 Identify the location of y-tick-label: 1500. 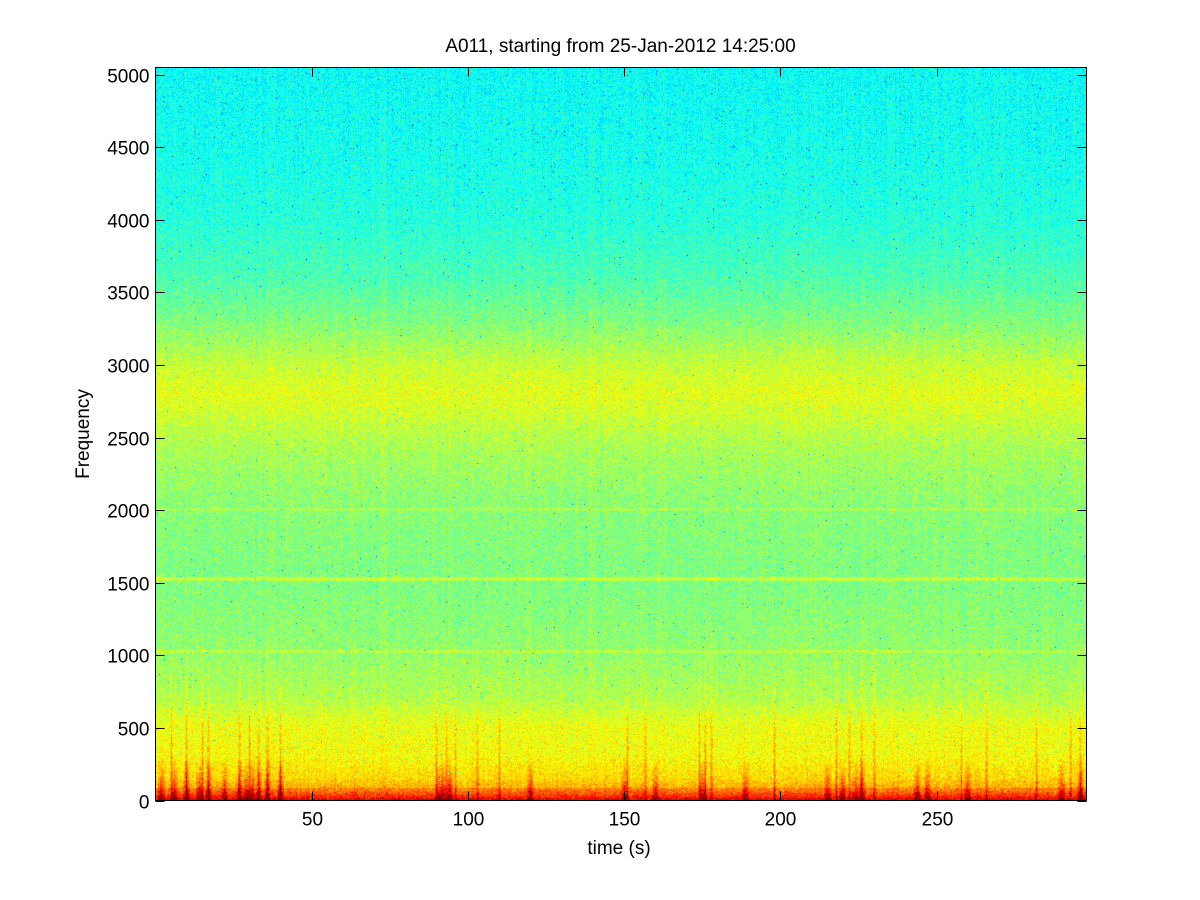
(128, 585).